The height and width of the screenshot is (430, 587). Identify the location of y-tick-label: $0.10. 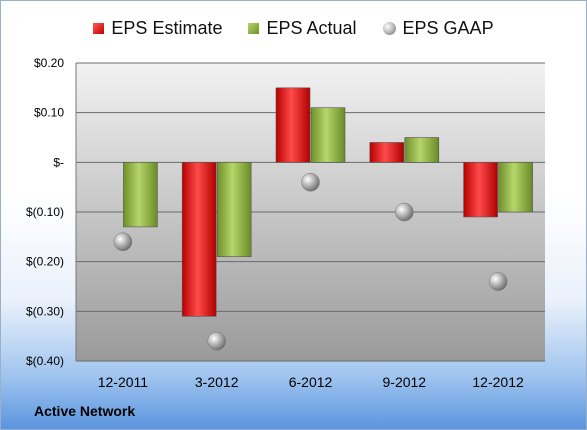
(49, 113).